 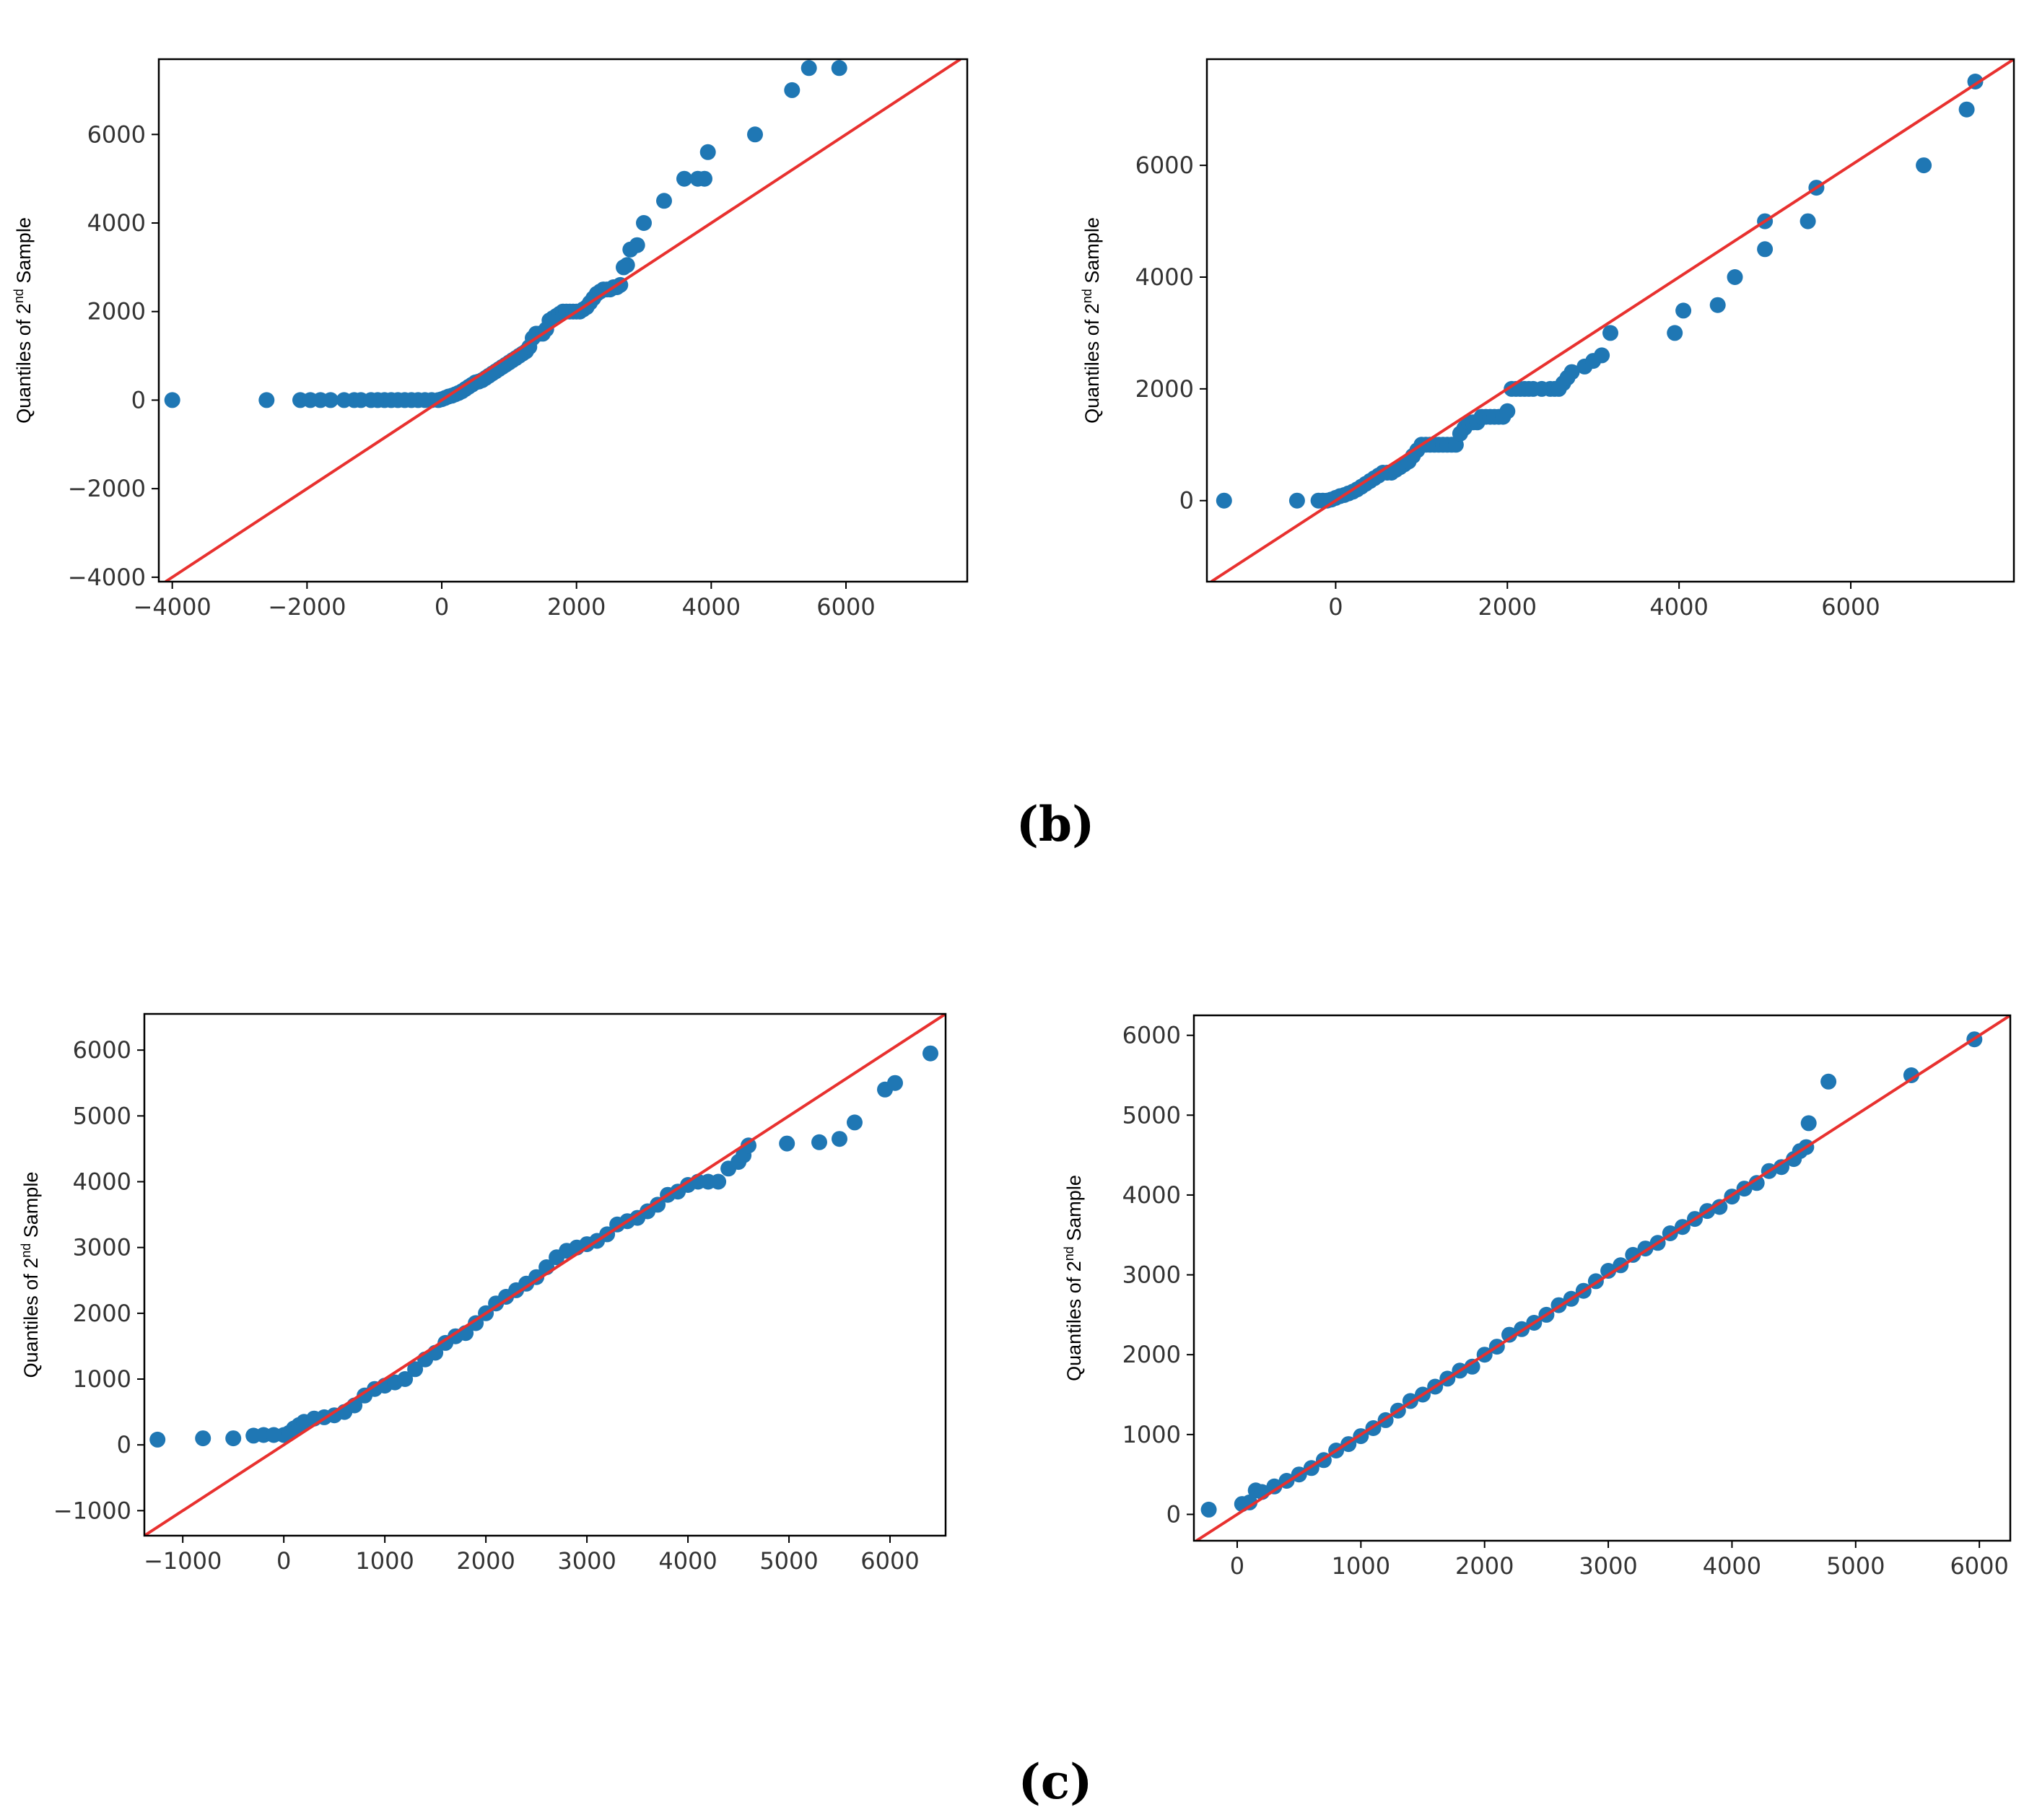 What do you see at coordinates (1055, 1782) in the screenshot?
I see `panel-label-c: (c)` at bounding box center [1055, 1782].